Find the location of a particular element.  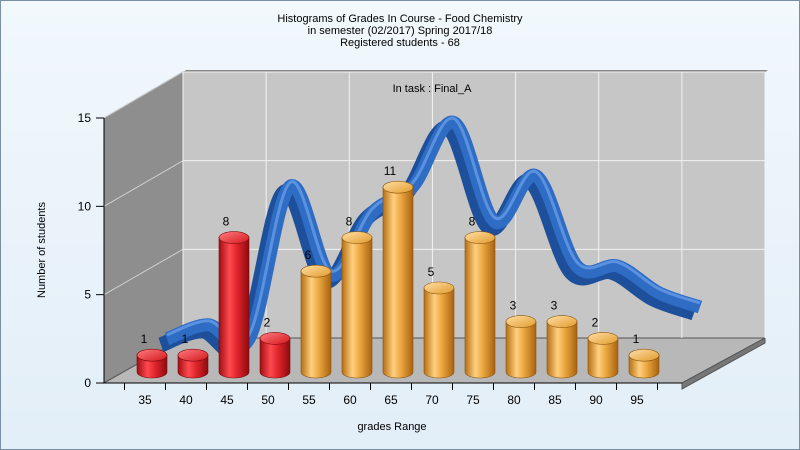

bar-value-label: 5 is located at coordinates (431, 272).